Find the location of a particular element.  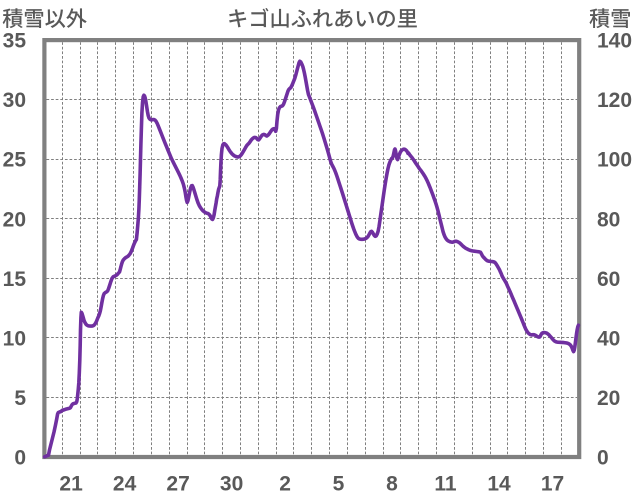

svg-text: 60 is located at coordinates (608, 279).